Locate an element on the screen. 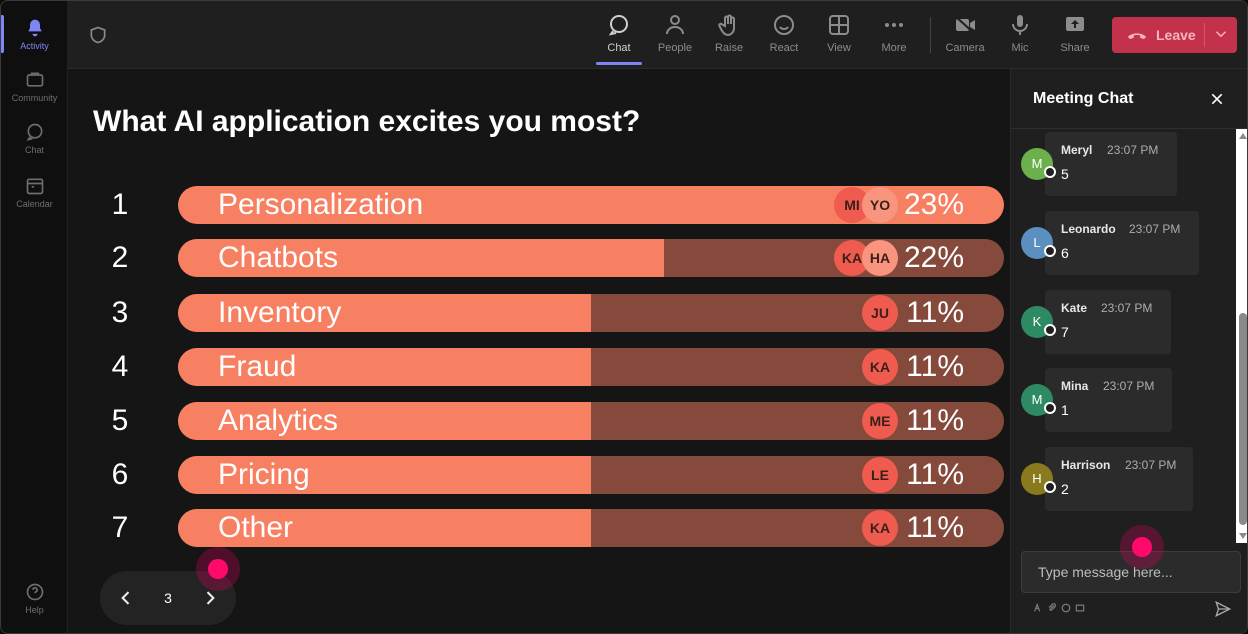 This screenshot has height=634, width=1248. share-button: Share is located at coordinates (1075, 36).